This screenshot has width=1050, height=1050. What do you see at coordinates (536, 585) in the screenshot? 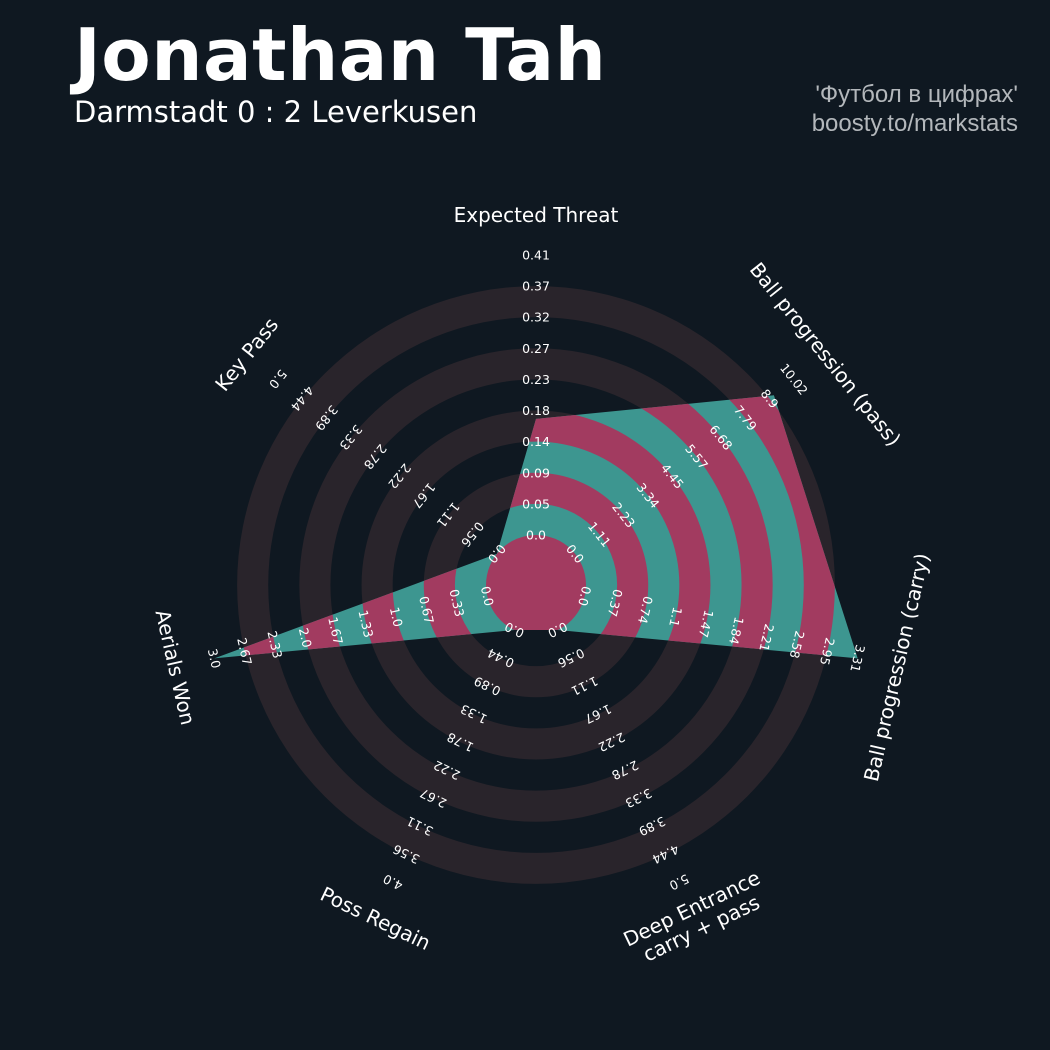
I see `radar-polygon-band` at bounding box center [536, 585].